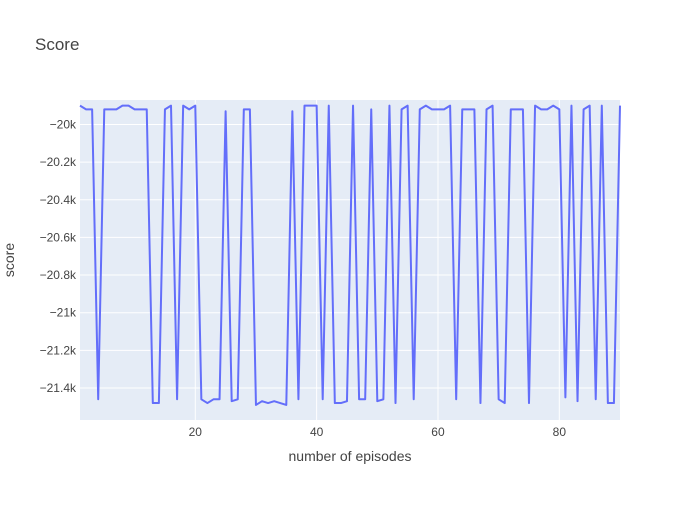 The image size is (700, 505). Describe the element at coordinates (63, 313) in the screenshot. I see `y-tick-label: −21k` at that location.